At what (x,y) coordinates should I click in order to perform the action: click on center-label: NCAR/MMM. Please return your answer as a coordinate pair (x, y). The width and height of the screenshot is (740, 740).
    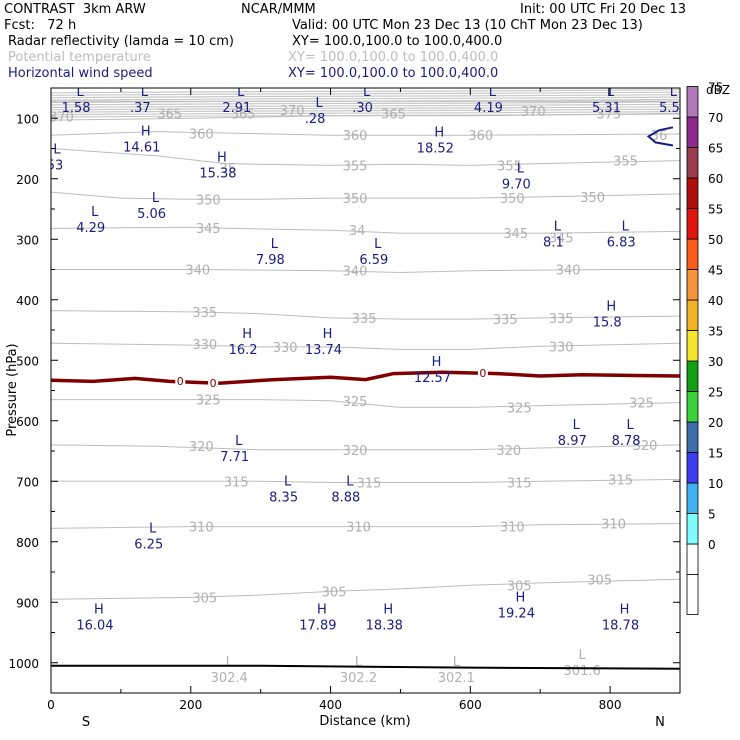
    Looking at the image, I should click on (278, 9).